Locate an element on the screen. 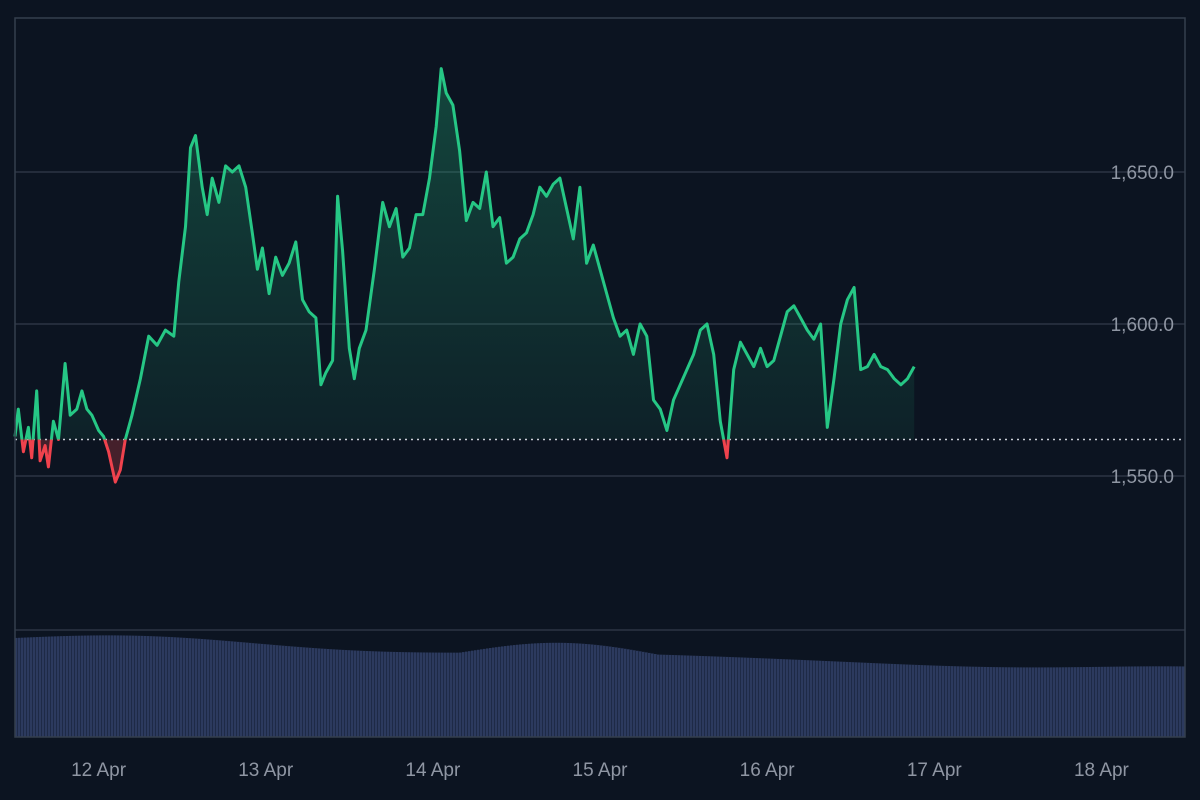  x-tick-label: 14 Apr is located at coordinates (433, 770).